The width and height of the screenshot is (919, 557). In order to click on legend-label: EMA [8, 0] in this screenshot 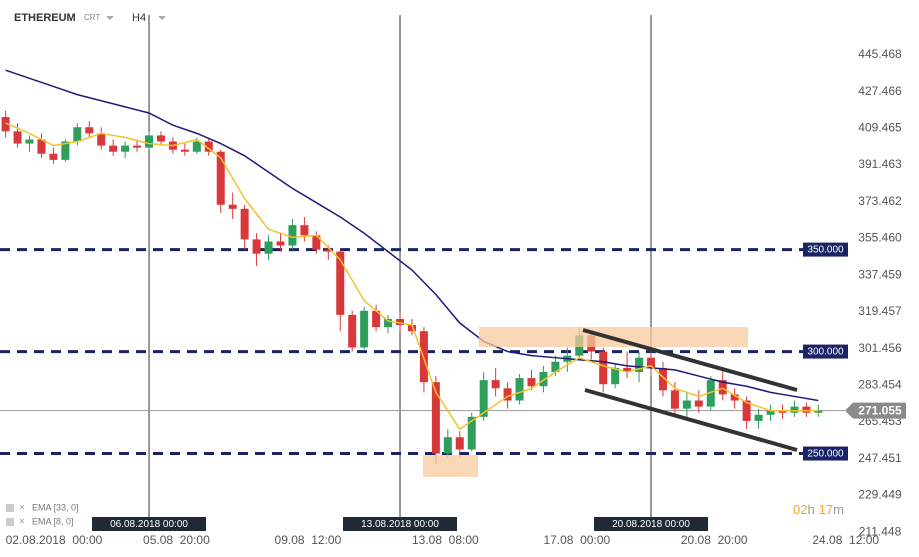, I will do `click(53, 521)`.